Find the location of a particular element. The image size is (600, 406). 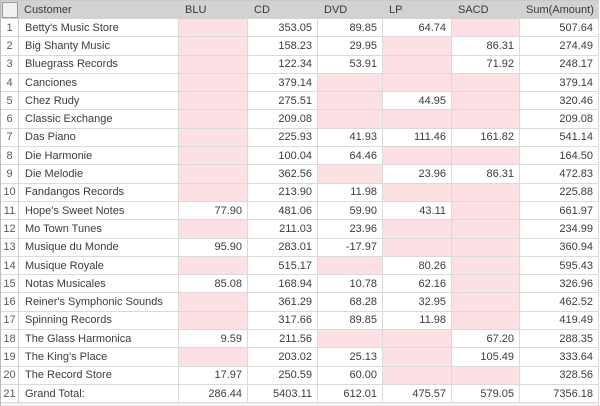

cd-amount-cell: 275.51 is located at coordinates (283, 101).